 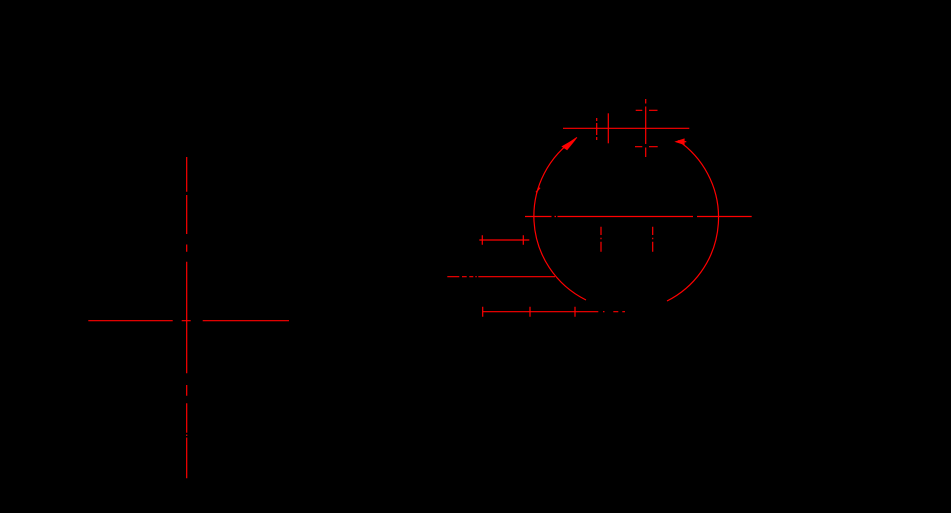 What do you see at coordinates (553, 311) in the screenshot?
I see `dimension-line-lower-with-ticks` at bounding box center [553, 311].